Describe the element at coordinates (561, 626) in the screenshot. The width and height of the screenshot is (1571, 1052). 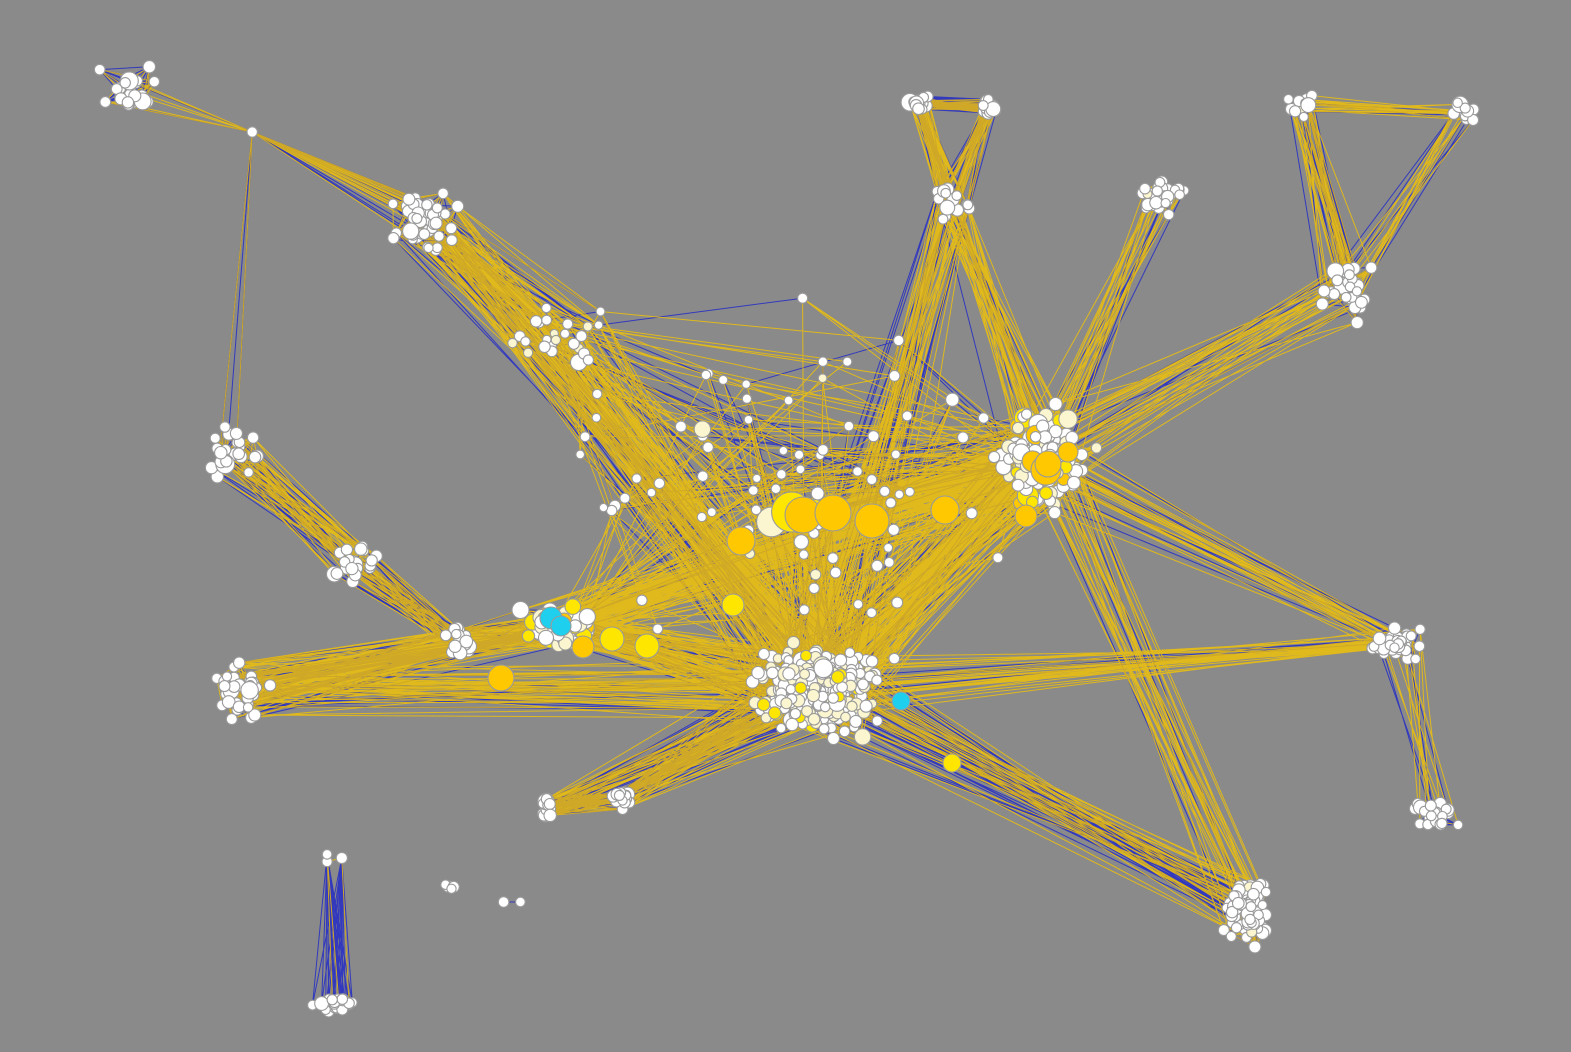
I see `graph-node-highlighted` at that location.